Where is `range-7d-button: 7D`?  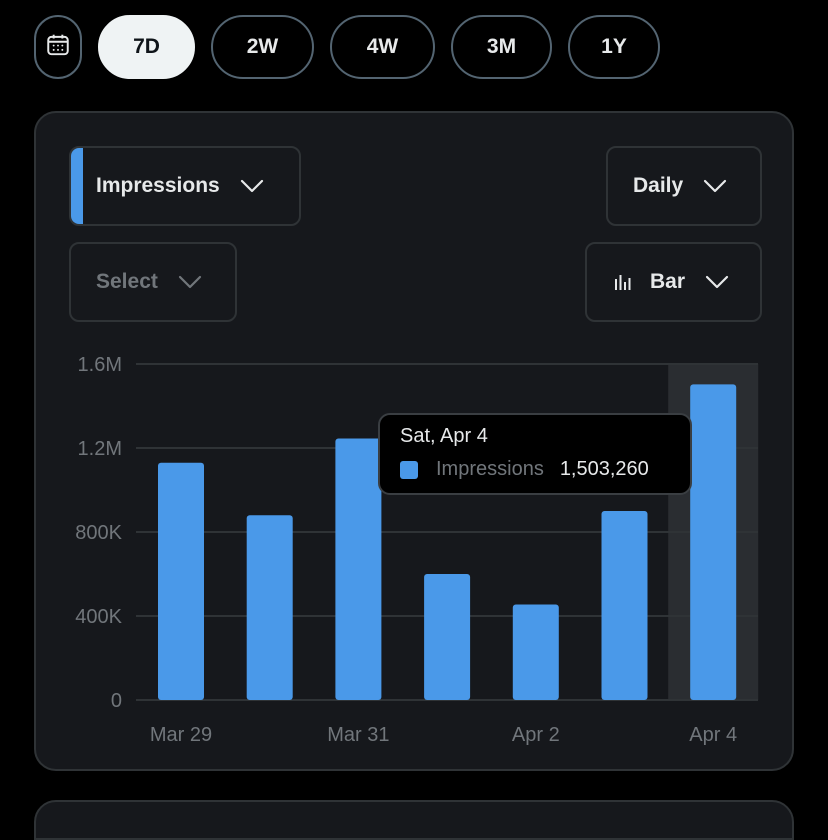
range-7d-button: 7D is located at coordinates (146, 47).